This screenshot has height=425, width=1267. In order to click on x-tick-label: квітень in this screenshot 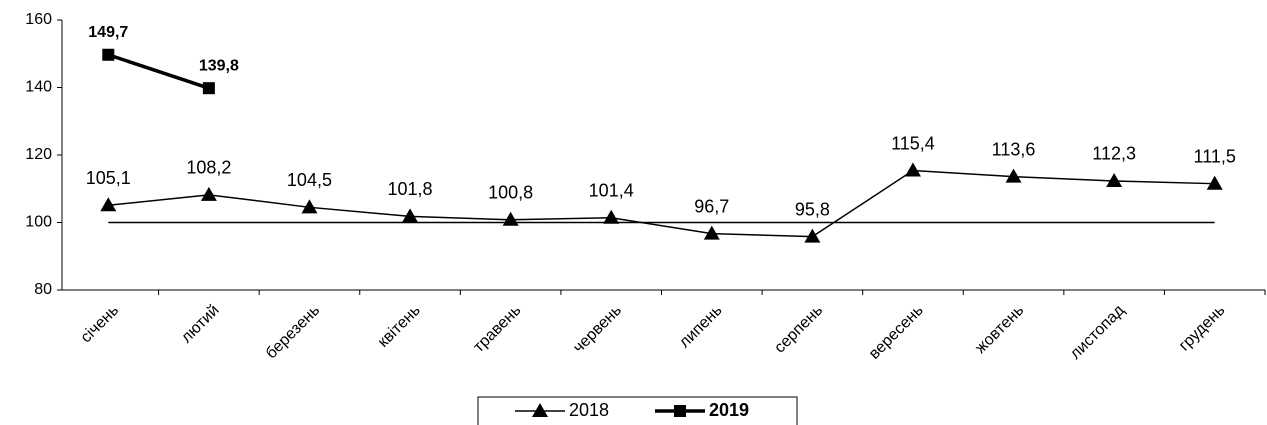, I will do `click(399, 326)`.